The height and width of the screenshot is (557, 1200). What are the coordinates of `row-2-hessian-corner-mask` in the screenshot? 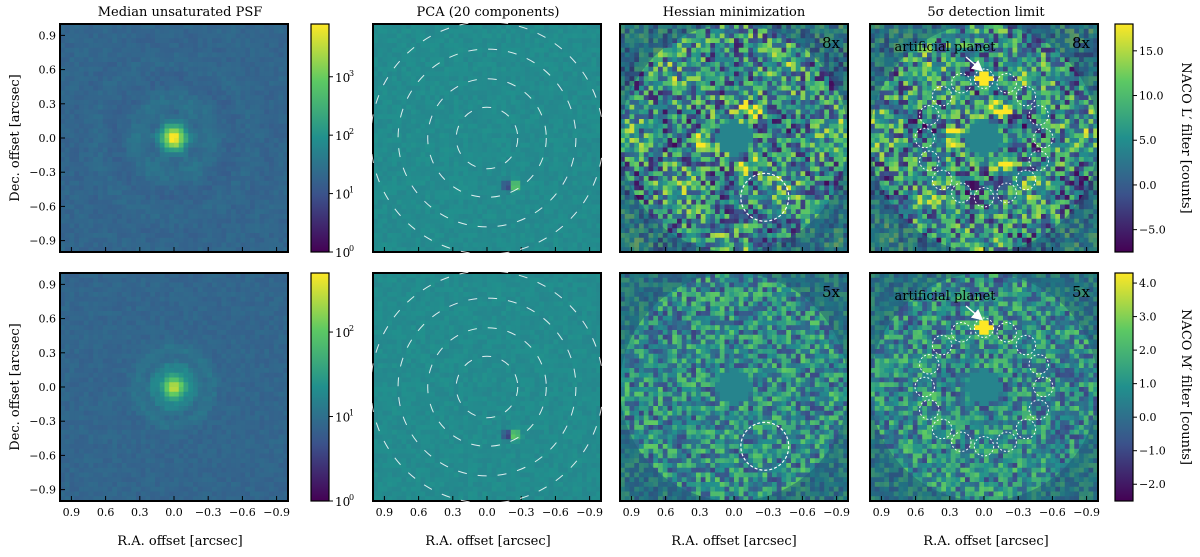 It's located at (734, 387).